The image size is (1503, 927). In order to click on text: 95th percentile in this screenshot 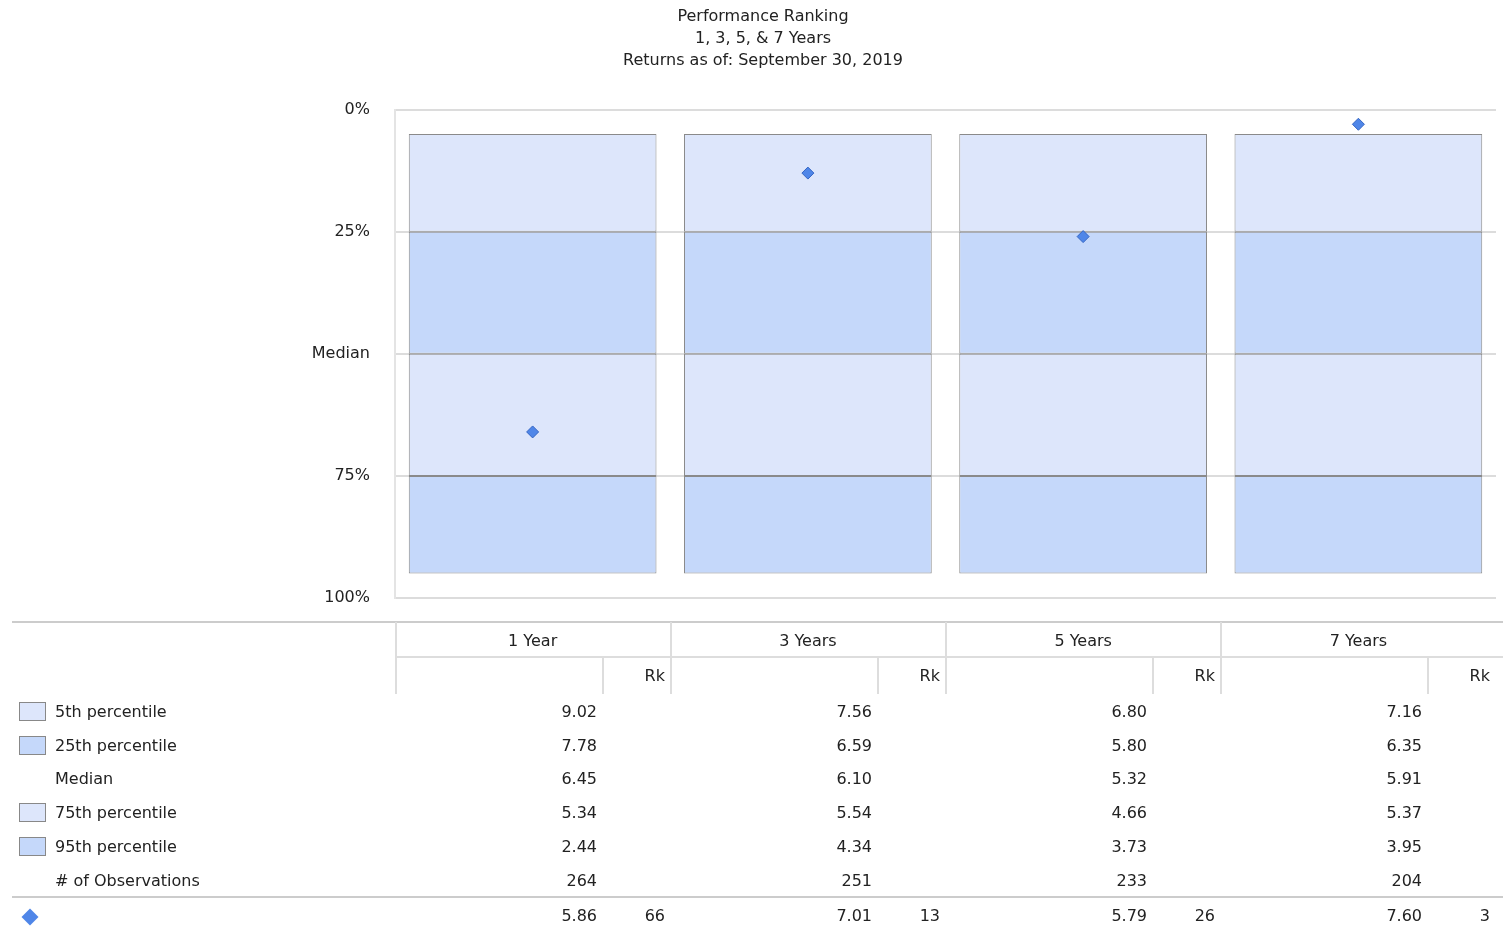, I will do `click(116, 846)`.